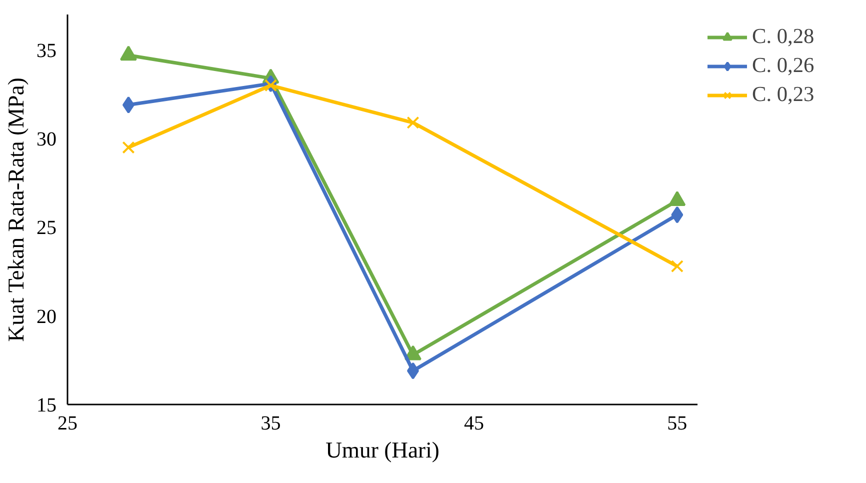 The height and width of the screenshot is (483, 866). Describe the element at coordinates (383, 450) in the screenshot. I see `x-axis-title: Umur (Hari)` at that location.